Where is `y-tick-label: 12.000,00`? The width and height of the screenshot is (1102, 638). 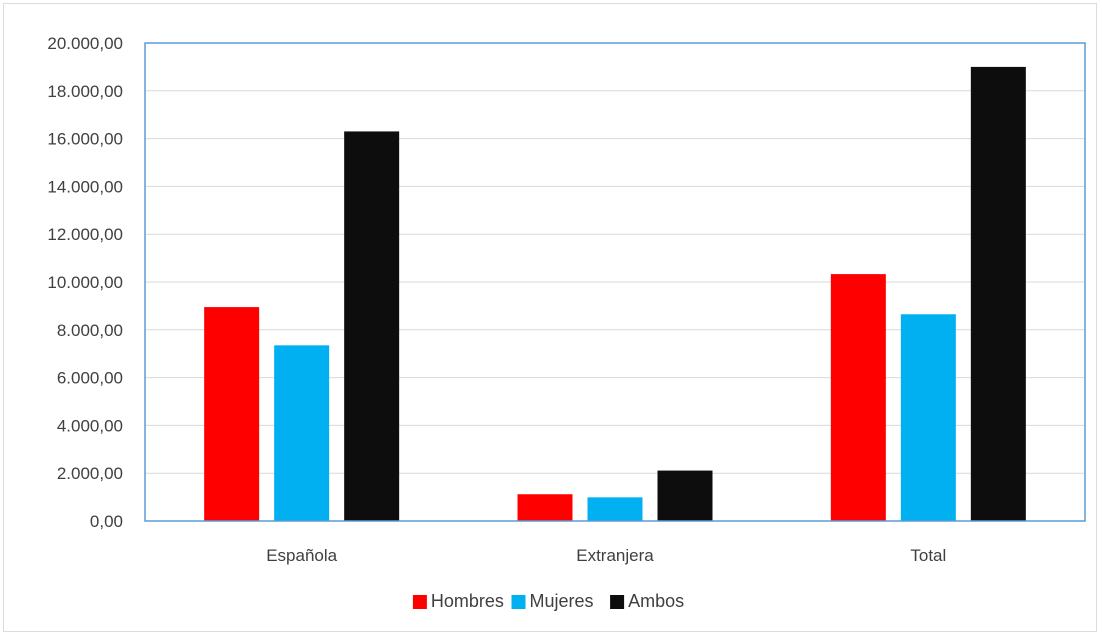
y-tick-label: 12.000,00 is located at coordinates (85, 234).